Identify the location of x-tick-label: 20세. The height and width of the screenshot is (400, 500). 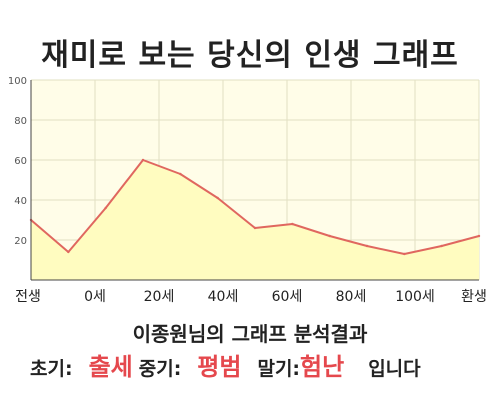
(159, 297).